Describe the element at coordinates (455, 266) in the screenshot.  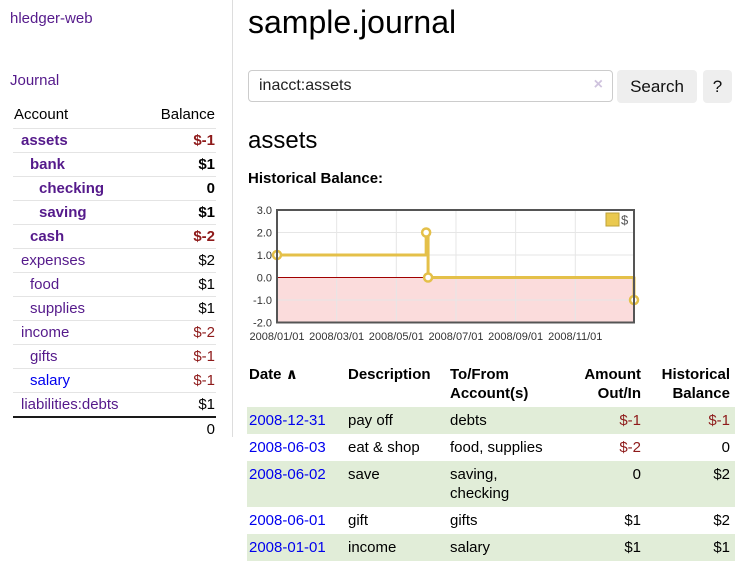
I see `chart-border` at that location.